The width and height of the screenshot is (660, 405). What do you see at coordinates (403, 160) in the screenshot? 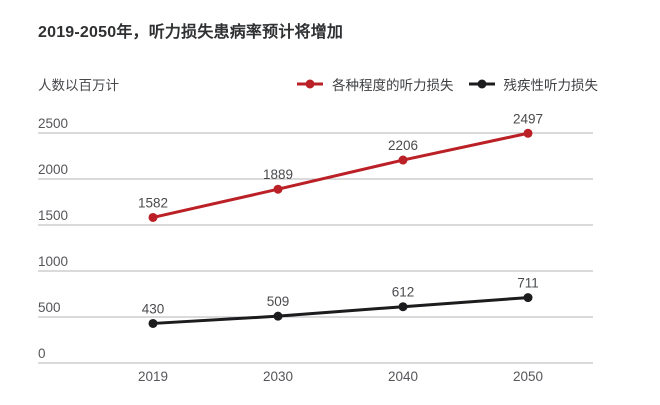
I see `data-point-0-2040` at bounding box center [403, 160].